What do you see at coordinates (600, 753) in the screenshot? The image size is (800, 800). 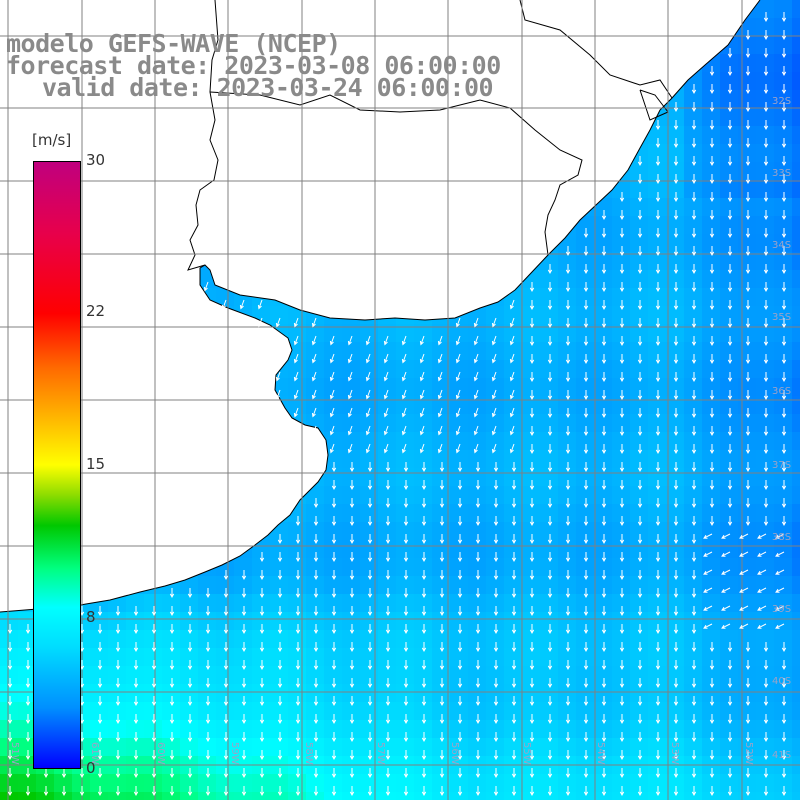 I see `lon-label: 54W` at bounding box center [600, 753].